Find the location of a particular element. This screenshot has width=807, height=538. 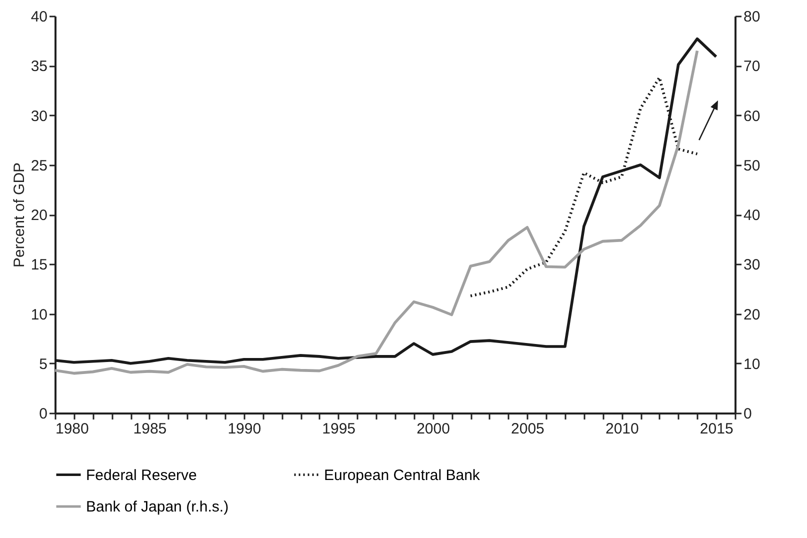

y-tick-label: 0 is located at coordinates (43, 414).